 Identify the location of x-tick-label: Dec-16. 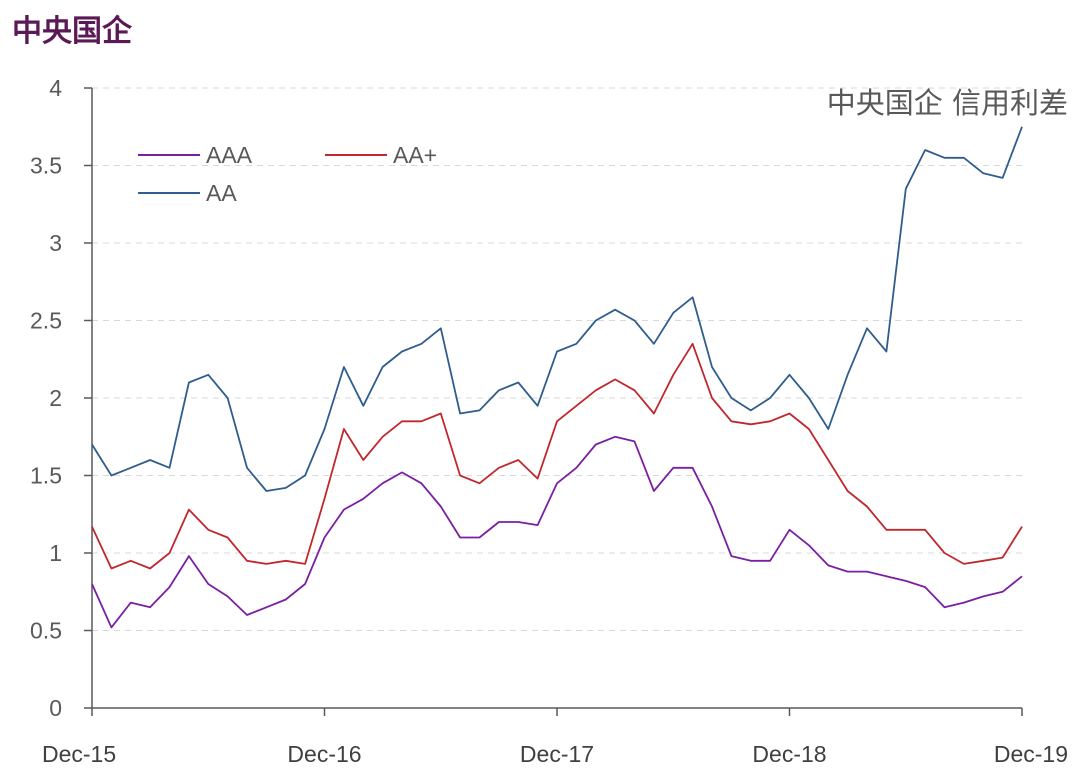
(324, 754).